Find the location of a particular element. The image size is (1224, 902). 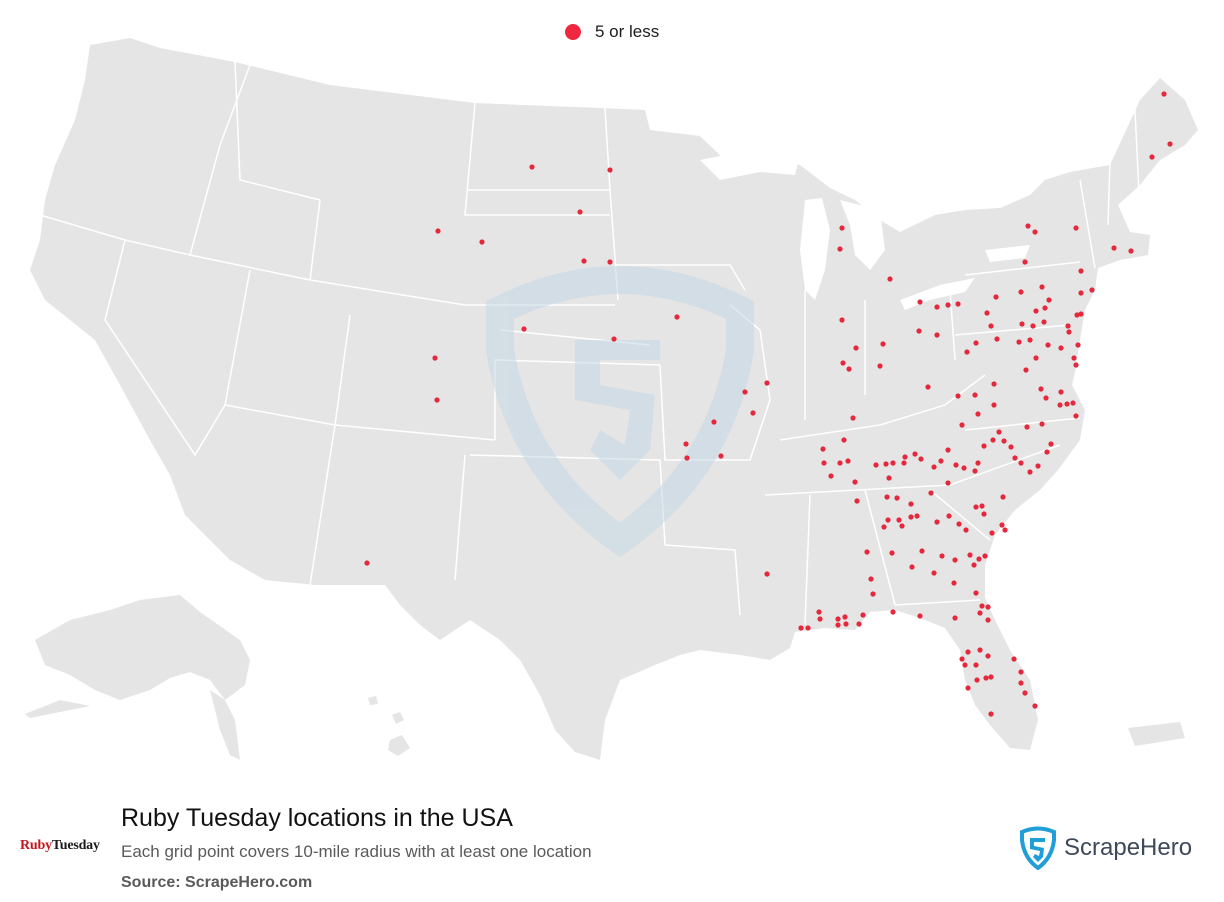

border-id-mt is located at coordinates (277, 131).